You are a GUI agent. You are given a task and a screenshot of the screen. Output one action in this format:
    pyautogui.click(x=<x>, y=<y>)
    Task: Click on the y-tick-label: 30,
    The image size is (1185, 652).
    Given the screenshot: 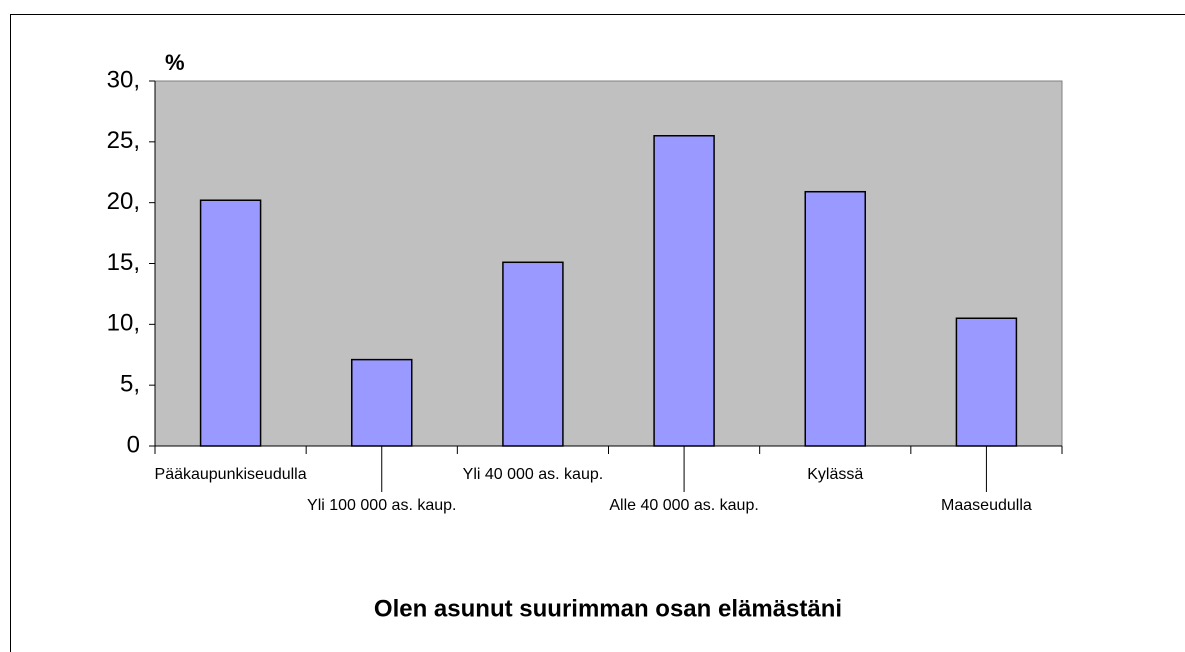 What is the action you would take?
    pyautogui.click(x=123, y=79)
    